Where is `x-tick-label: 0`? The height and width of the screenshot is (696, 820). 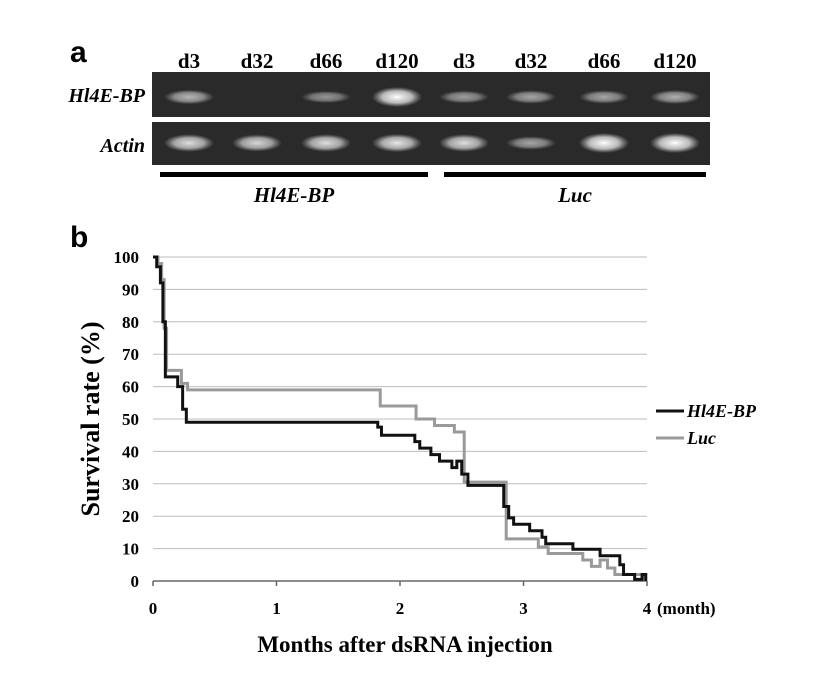 x-tick-label: 0 is located at coordinates (153, 608).